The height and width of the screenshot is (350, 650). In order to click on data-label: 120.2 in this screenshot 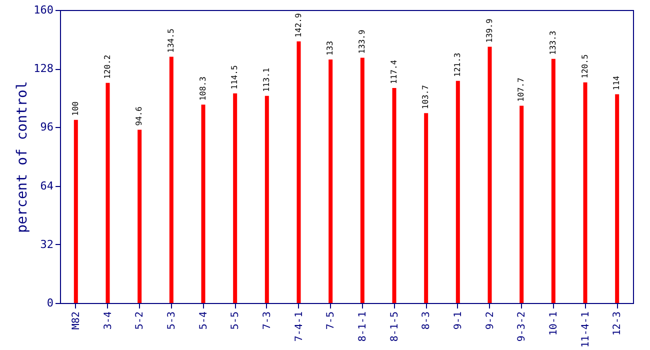, I will do `click(107, 66)`.